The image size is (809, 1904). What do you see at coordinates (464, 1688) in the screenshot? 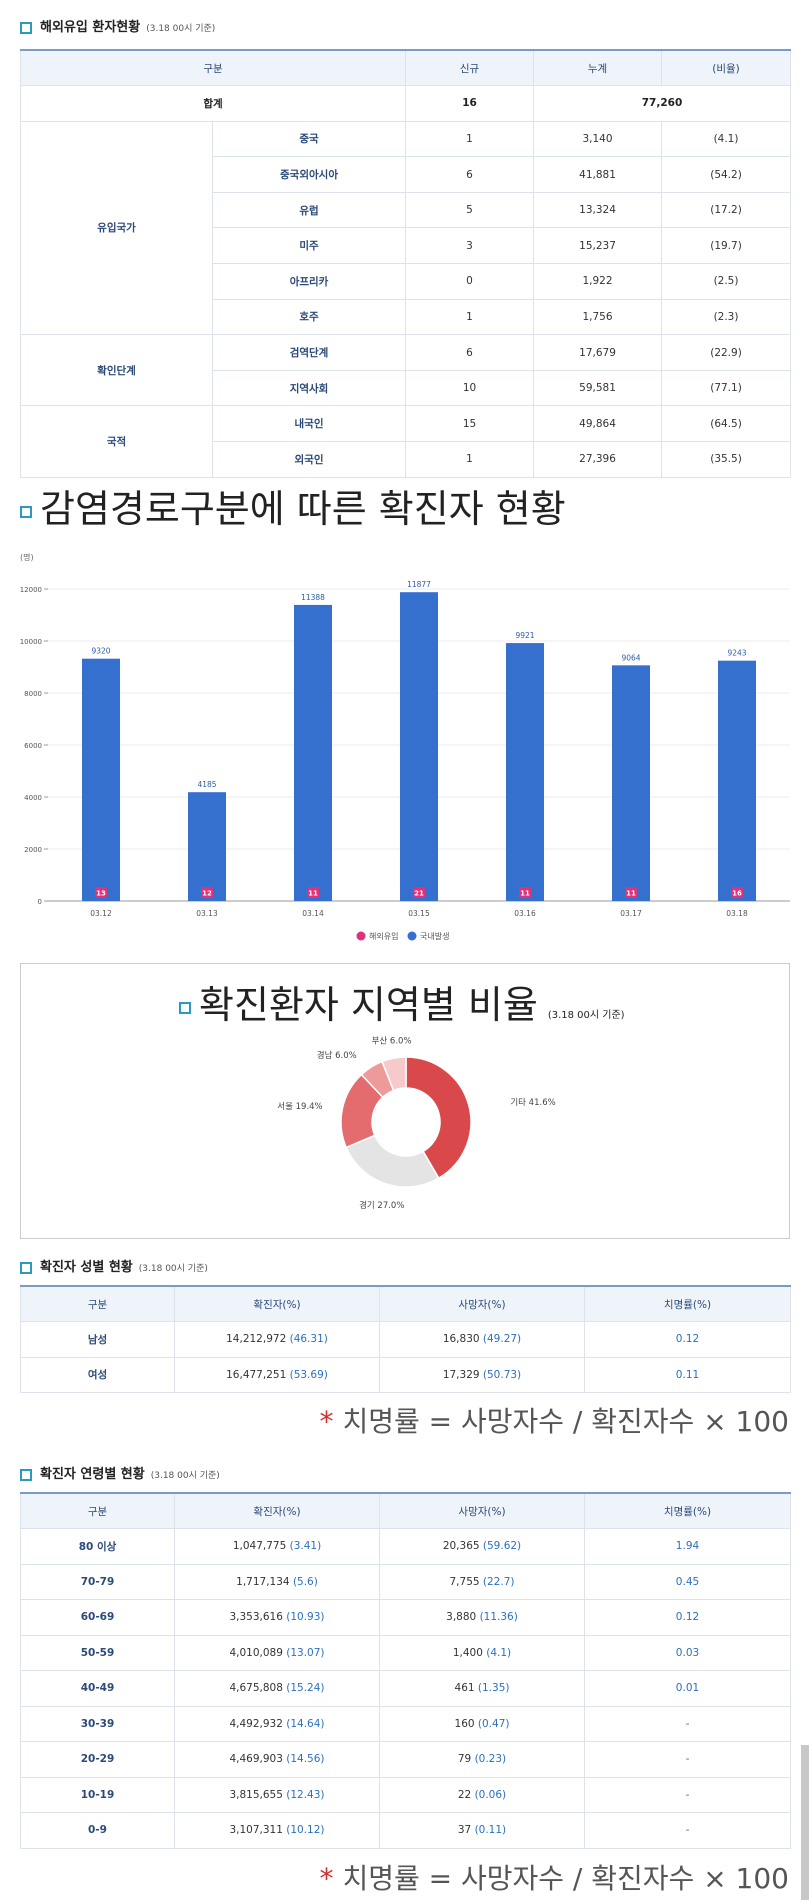
I see `death-count: 461` at bounding box center [464, 1688].